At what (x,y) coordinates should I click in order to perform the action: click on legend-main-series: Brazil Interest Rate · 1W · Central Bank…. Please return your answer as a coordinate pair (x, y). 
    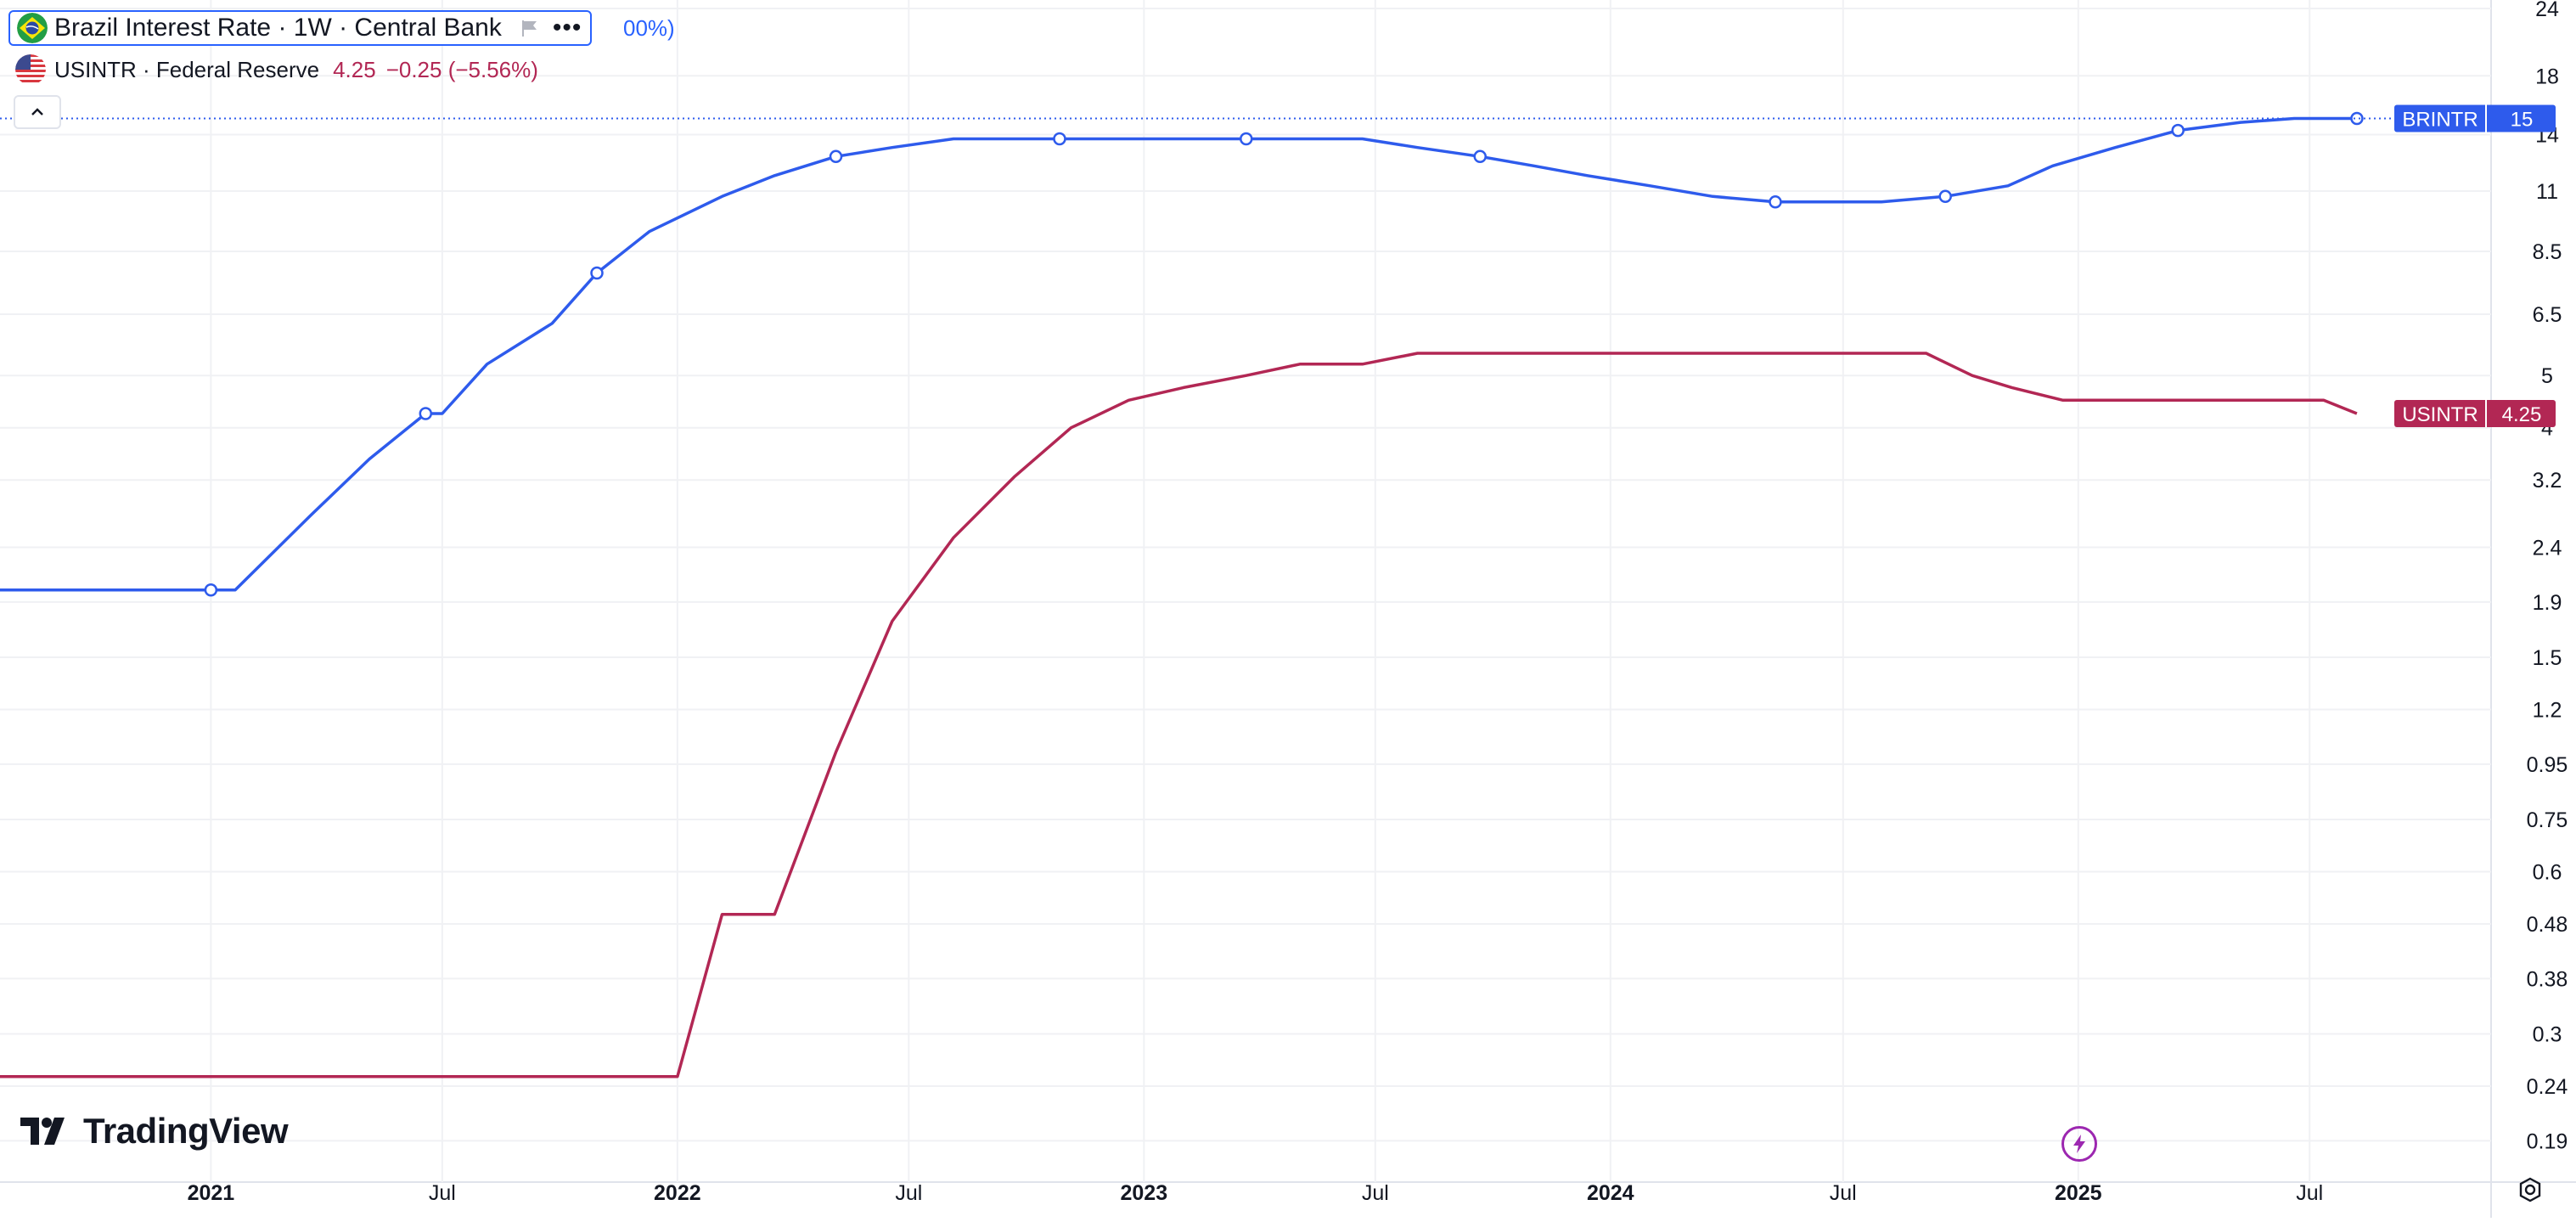
    Looking at the image, I should click on (300, 28).